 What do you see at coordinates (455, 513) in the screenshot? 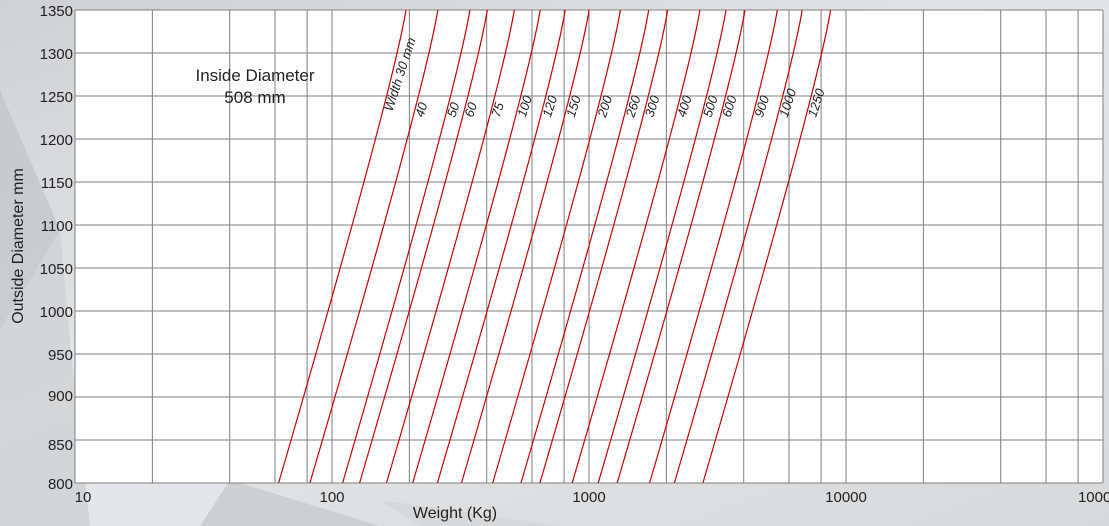
I see `x-axis-title: Weight (Kg)` at bounding box center [455, 513].